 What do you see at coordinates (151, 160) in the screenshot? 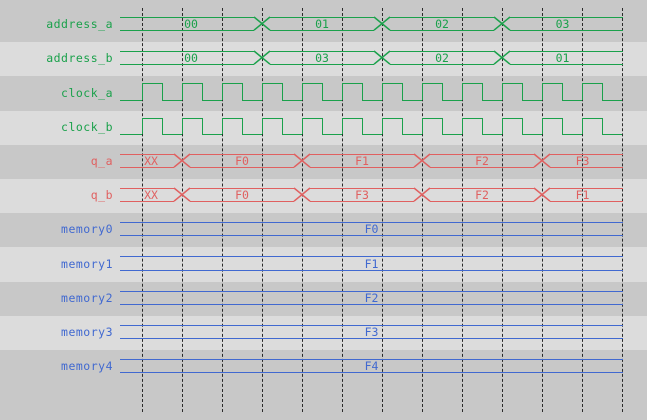
I see `bus-value-q_a-0: XX` at bounding box center [151, 160].